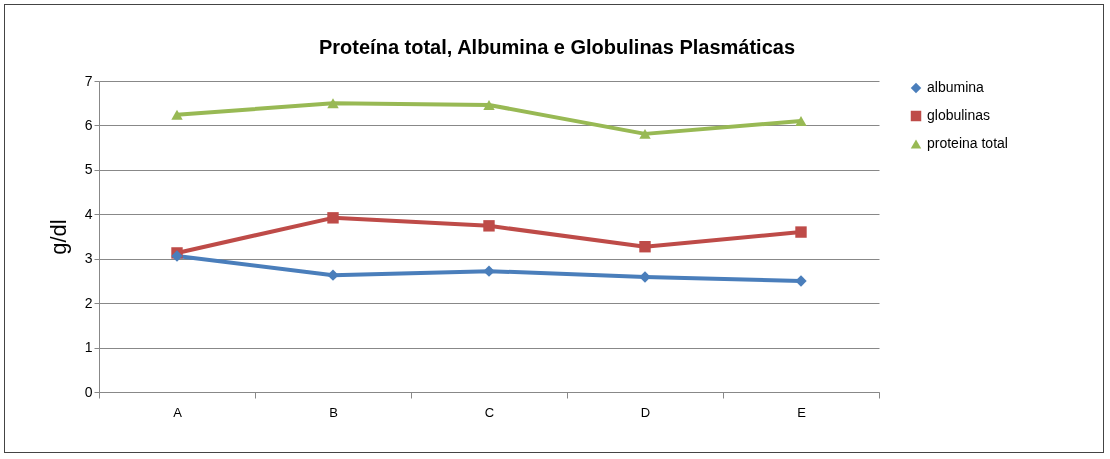 This screenshot has width=1110, height=459. What do you see at coordinates (88, 213) in the screenshot?
I see `y-tick-label: 4` at bounding box center [88, 213].